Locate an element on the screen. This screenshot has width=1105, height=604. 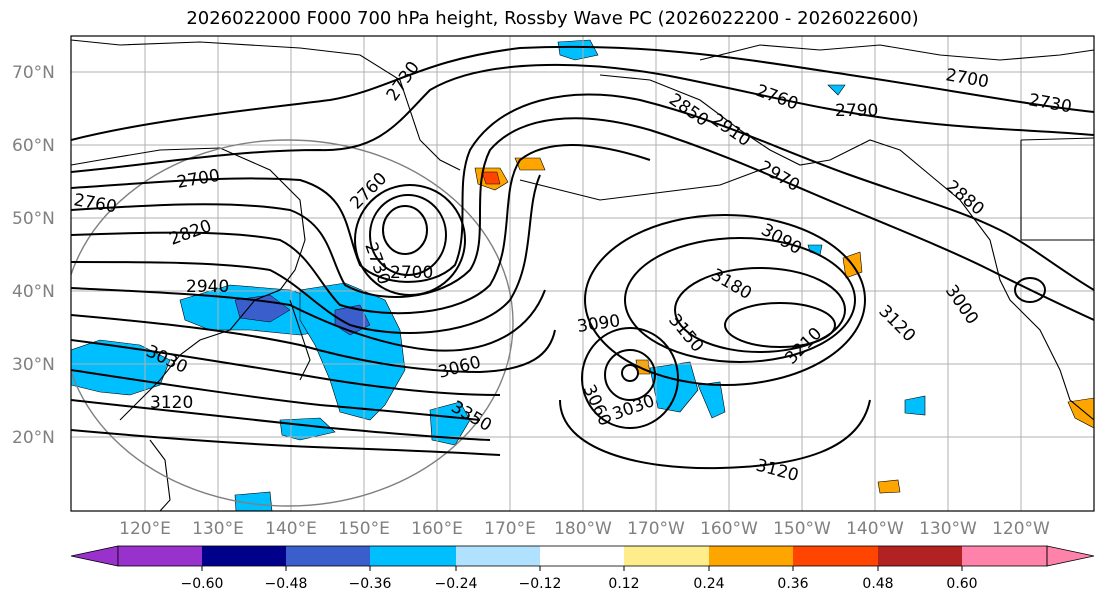
lat-label-50n: 50°N is located at coordinates (33, 219).